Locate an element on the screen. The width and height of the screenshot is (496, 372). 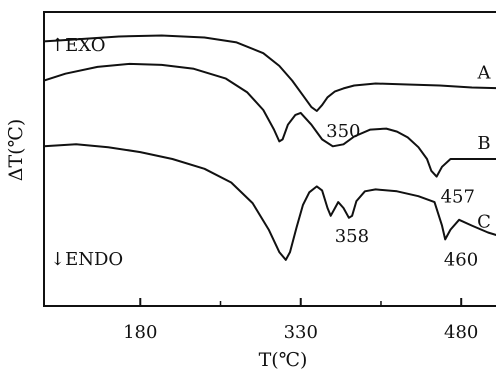
peak-label: 350 is located at coordinates (343, 131).